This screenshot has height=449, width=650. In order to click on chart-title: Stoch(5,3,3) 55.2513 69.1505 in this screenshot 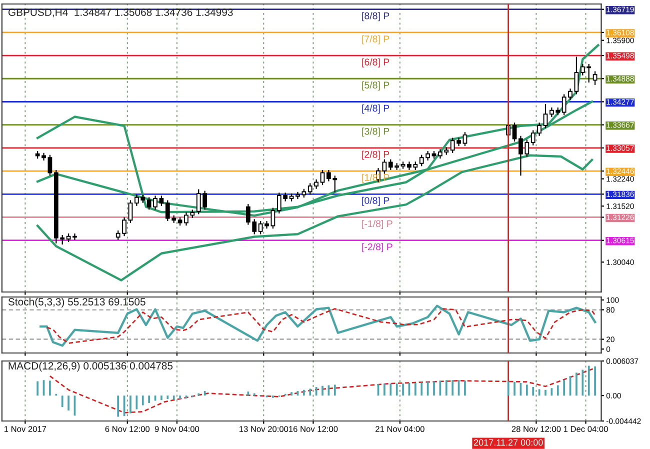, I will do `click(77, 303)`.